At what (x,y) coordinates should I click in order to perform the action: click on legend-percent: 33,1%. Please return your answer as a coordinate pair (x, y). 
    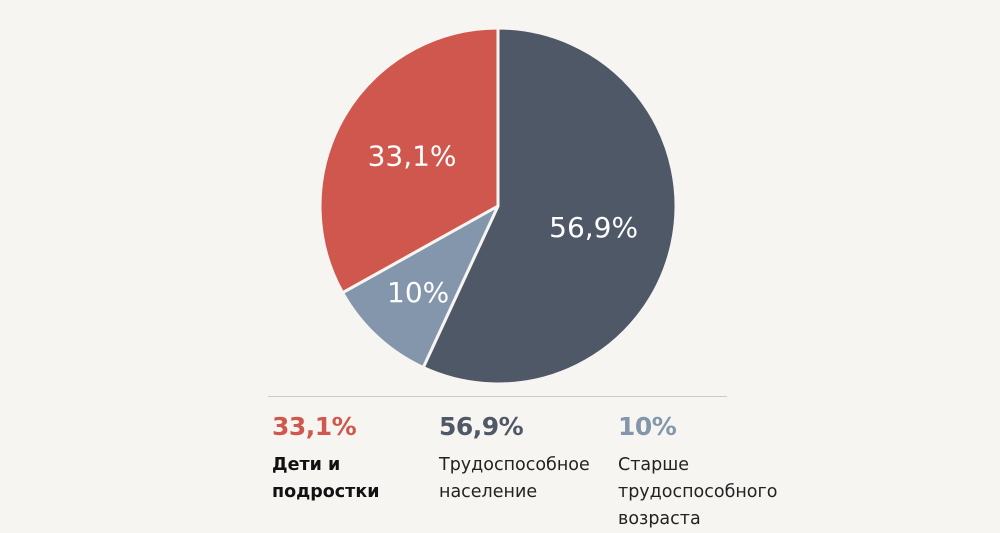
    Looking at the image, I should click on (314, 426).